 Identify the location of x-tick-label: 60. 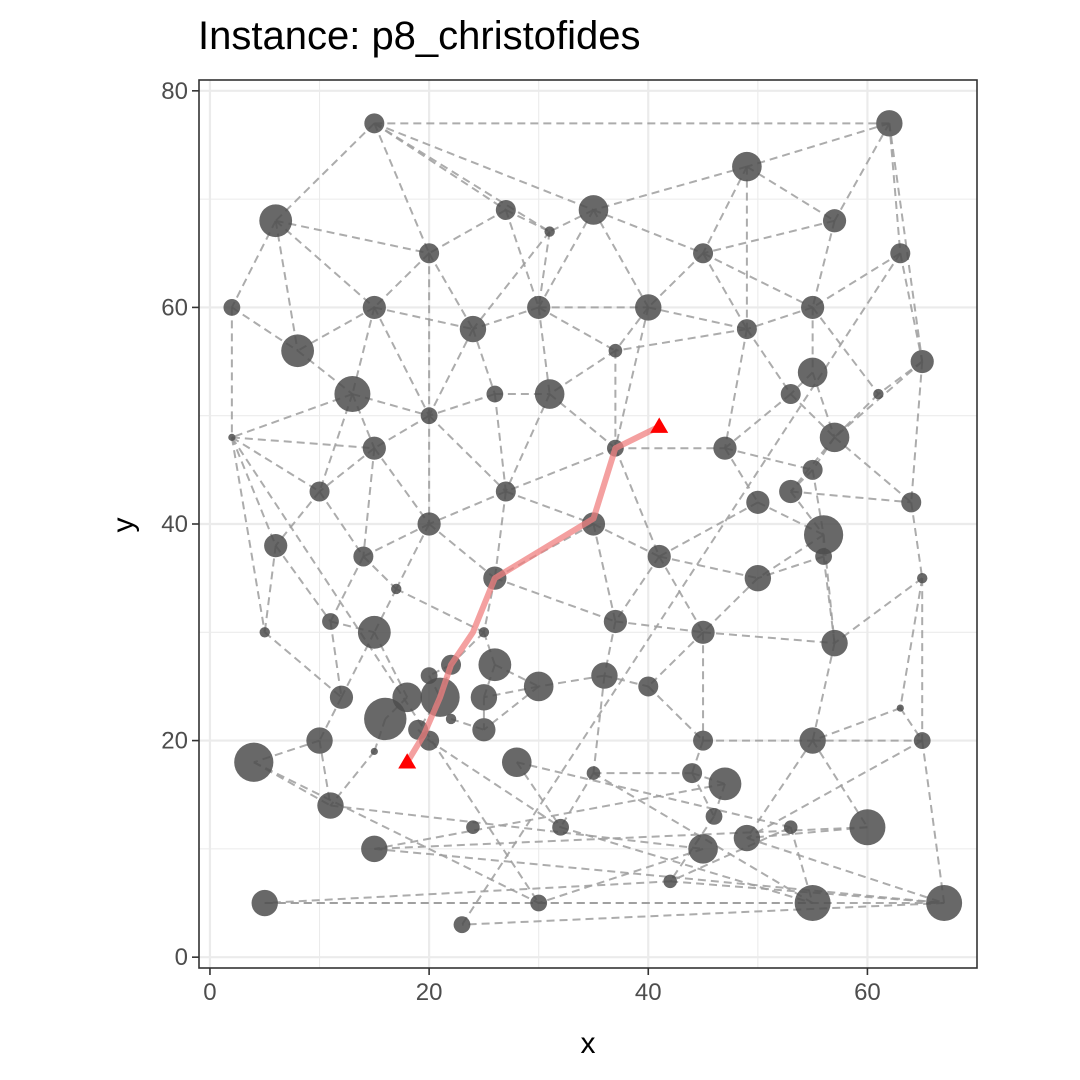
(867, 992).